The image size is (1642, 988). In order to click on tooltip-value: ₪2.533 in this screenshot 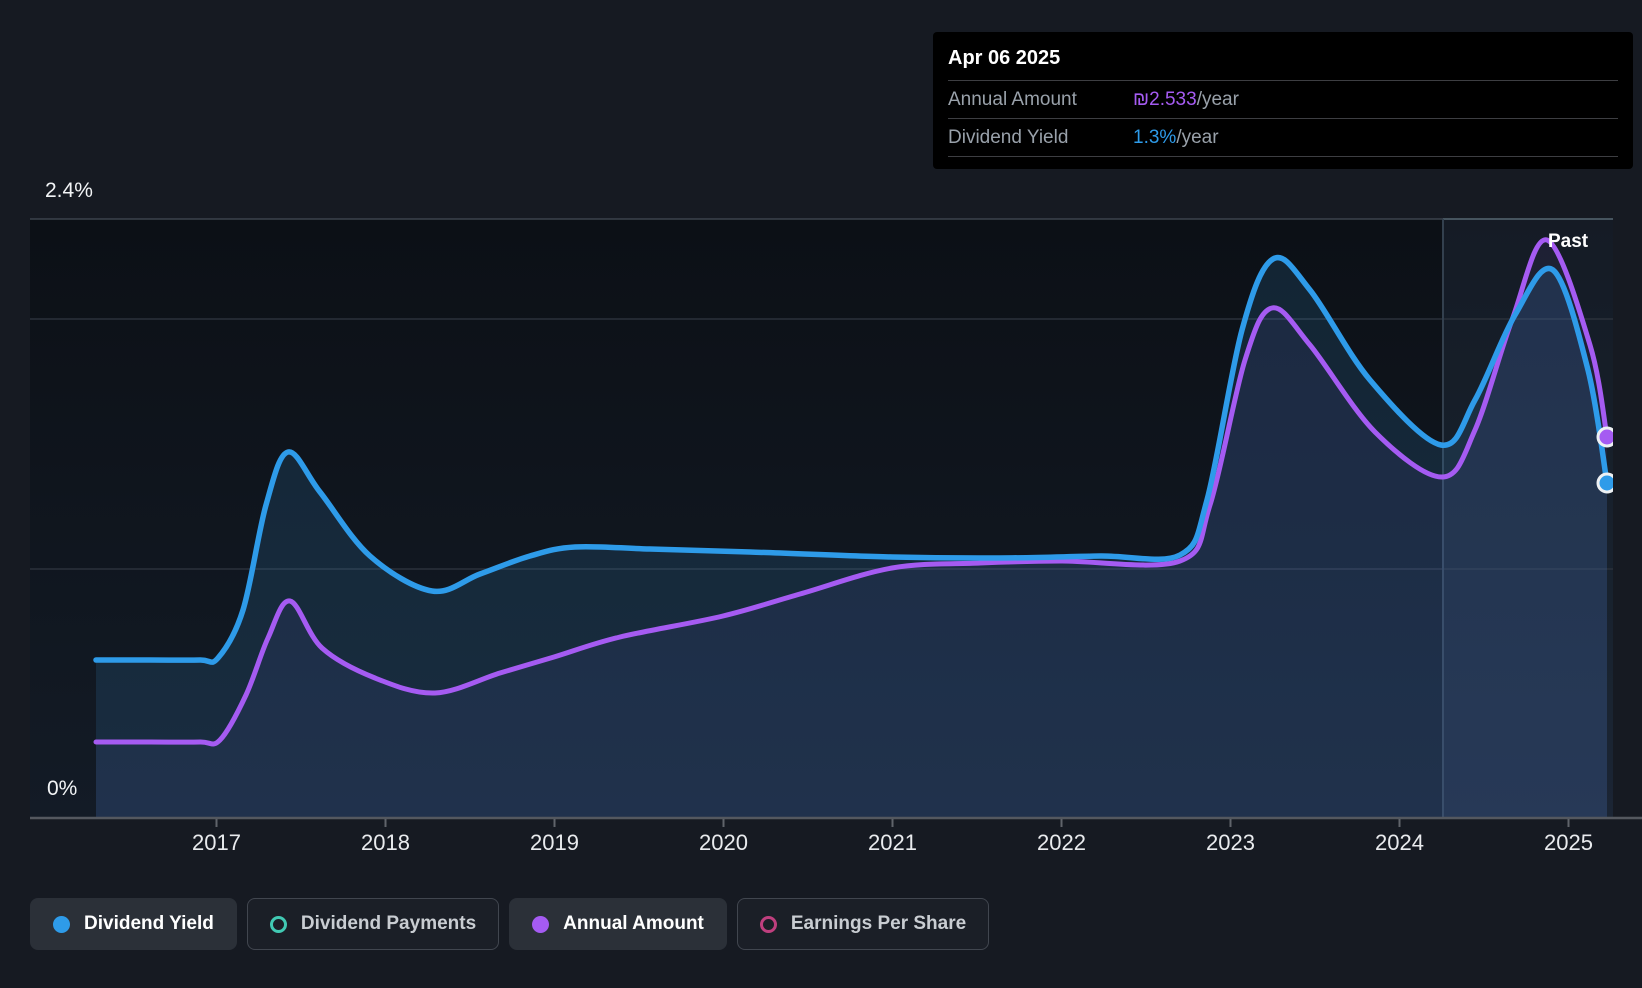, I will do `click(1165, 99)`.